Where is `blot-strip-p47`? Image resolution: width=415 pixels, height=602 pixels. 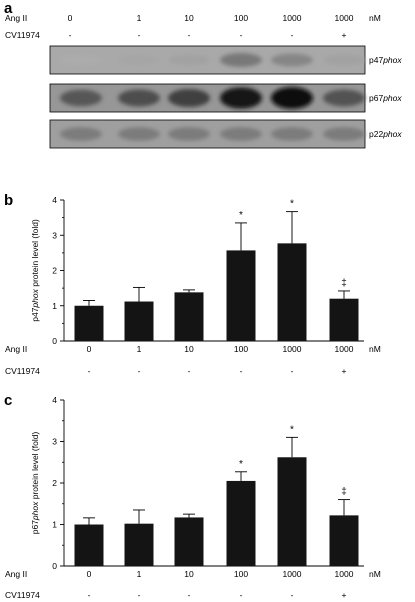 blot-strip-p47 is located at coordinates (207, 60).